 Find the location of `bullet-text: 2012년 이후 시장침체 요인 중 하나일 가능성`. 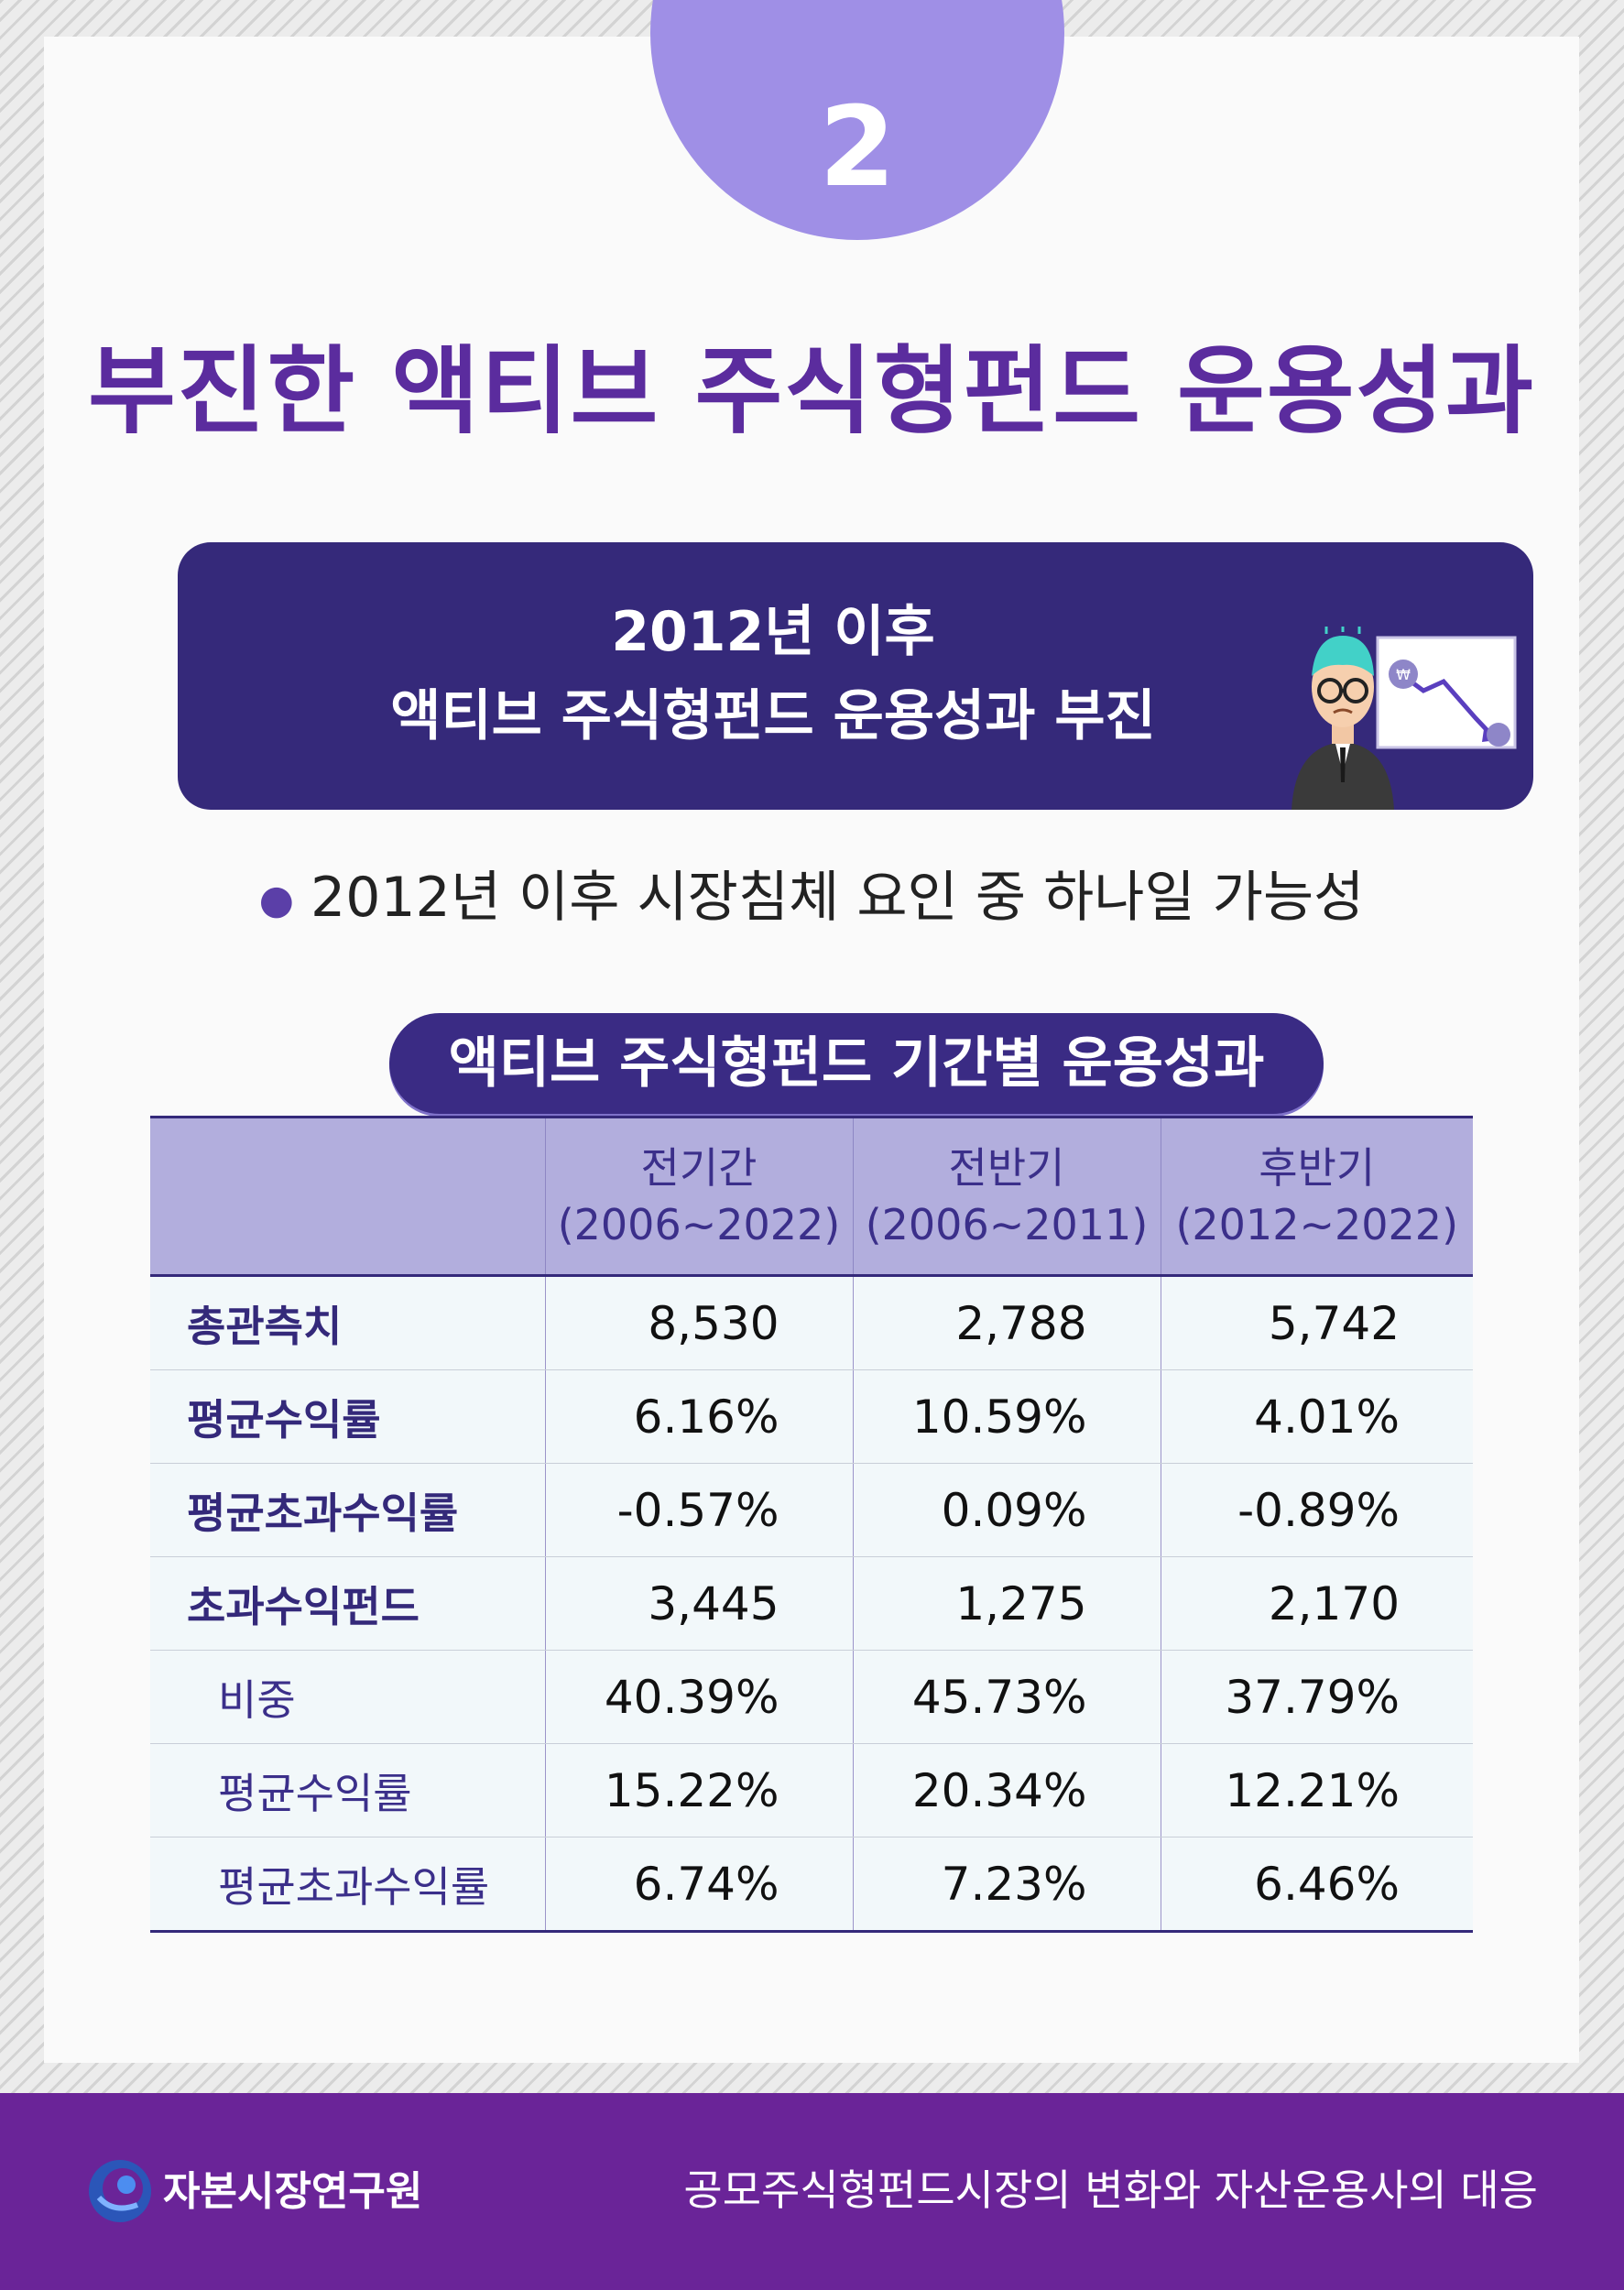

bullet-text: 2012년 이후 시장침체 요인 중 하나일 가능성 is located at coordinates (838, 898).